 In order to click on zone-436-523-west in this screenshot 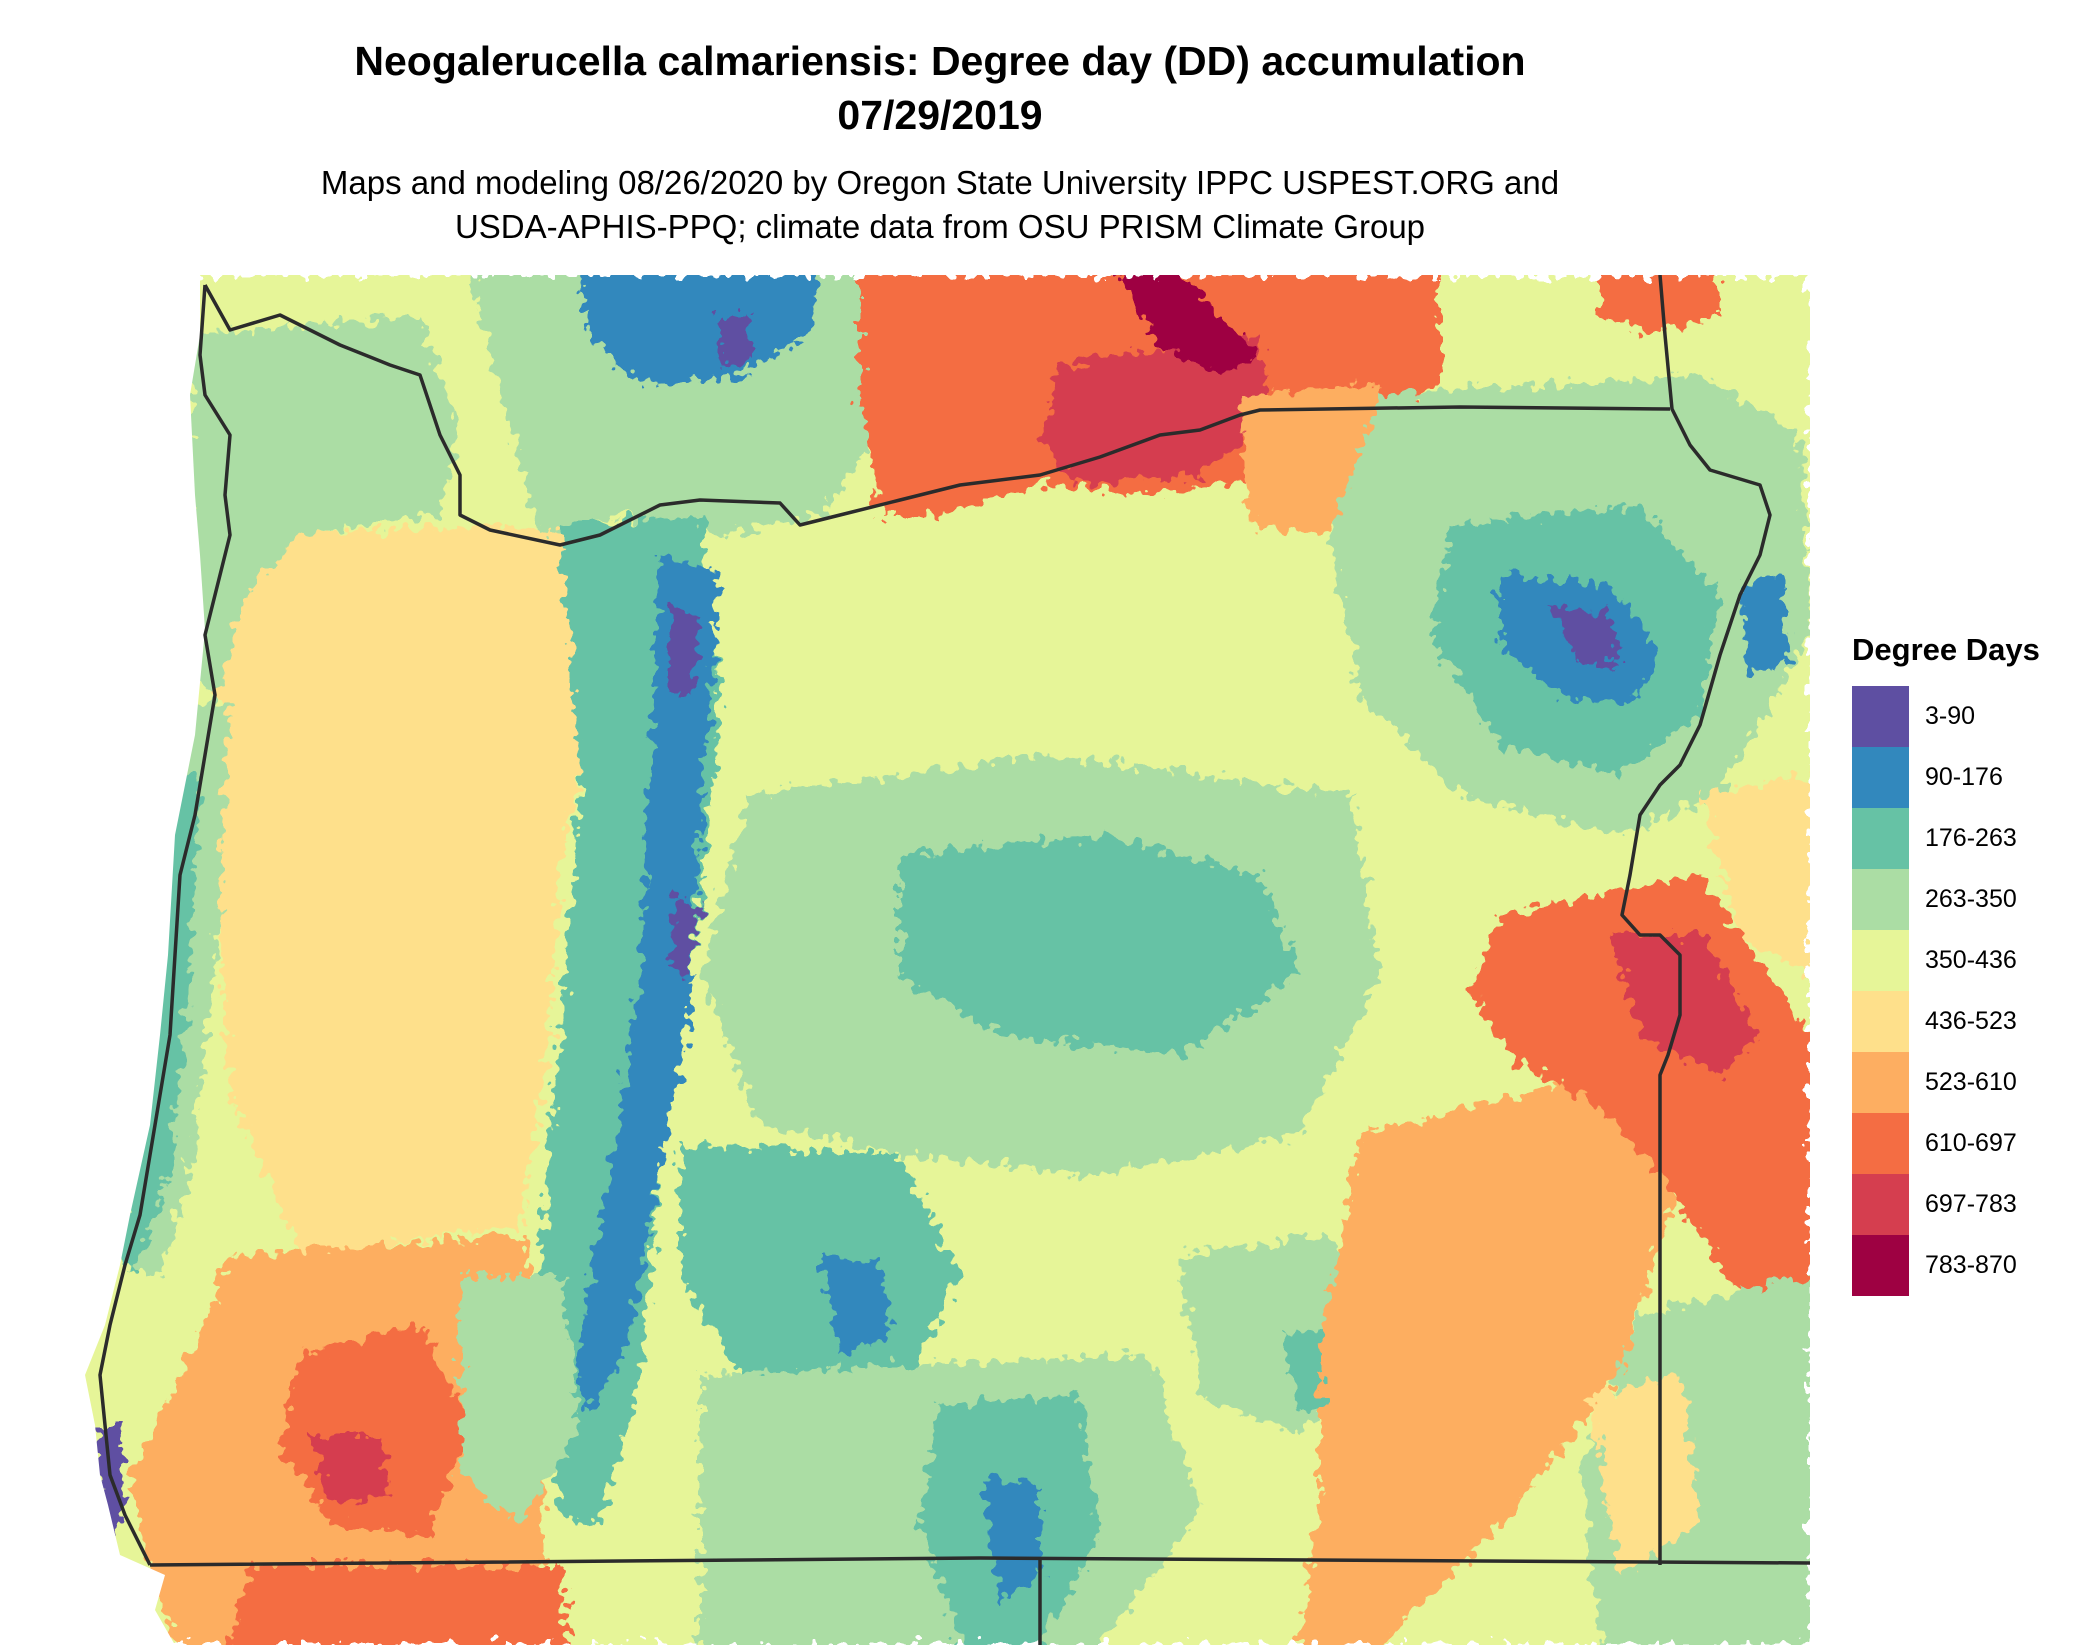, I will do `click(405, 890)`.